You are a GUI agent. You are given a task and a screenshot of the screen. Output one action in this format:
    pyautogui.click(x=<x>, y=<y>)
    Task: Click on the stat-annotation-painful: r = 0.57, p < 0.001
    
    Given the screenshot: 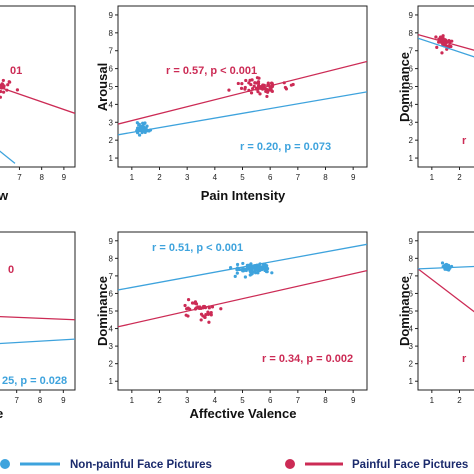 What is the action you would take?
    pyautogui.click(x=211, y=71)
    